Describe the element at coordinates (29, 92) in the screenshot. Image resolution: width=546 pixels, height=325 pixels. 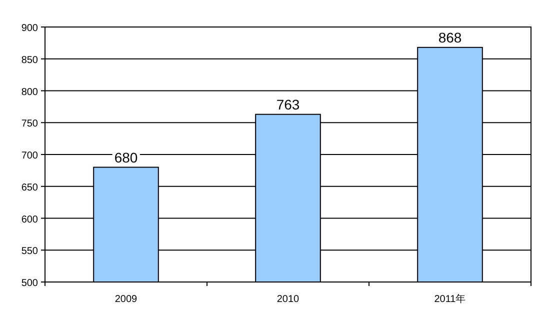
I see `y-tick-label: 800` at that location.